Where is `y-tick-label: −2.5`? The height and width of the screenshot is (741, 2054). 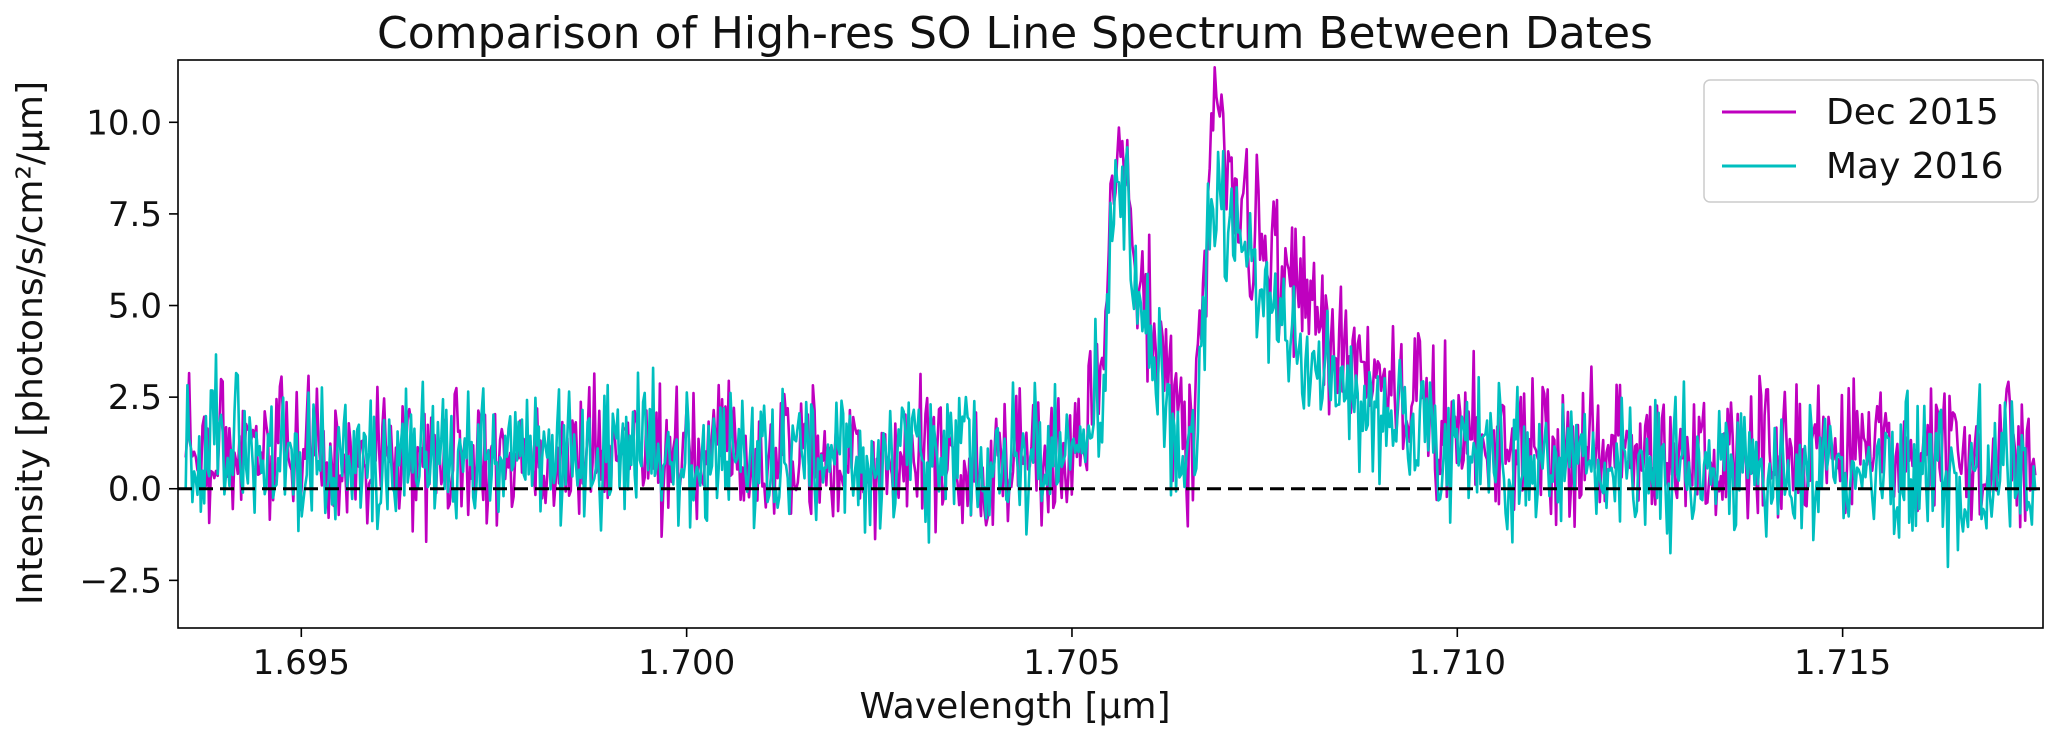 y-tick-label: −2.5 is located at coordinates (120, 581).